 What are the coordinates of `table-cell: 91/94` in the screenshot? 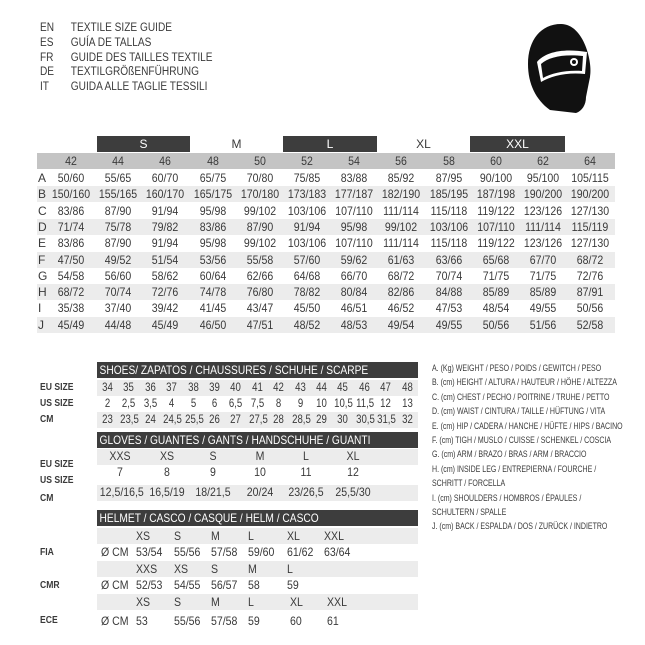 It's located at (165, 210).